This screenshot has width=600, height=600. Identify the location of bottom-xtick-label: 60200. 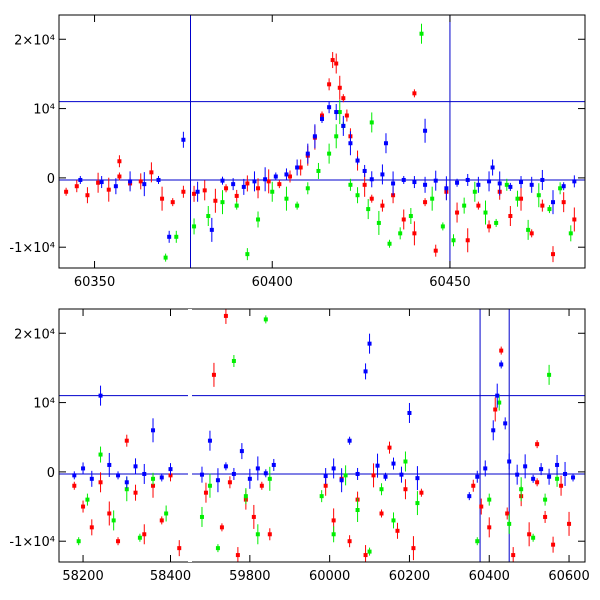
(409, 576).